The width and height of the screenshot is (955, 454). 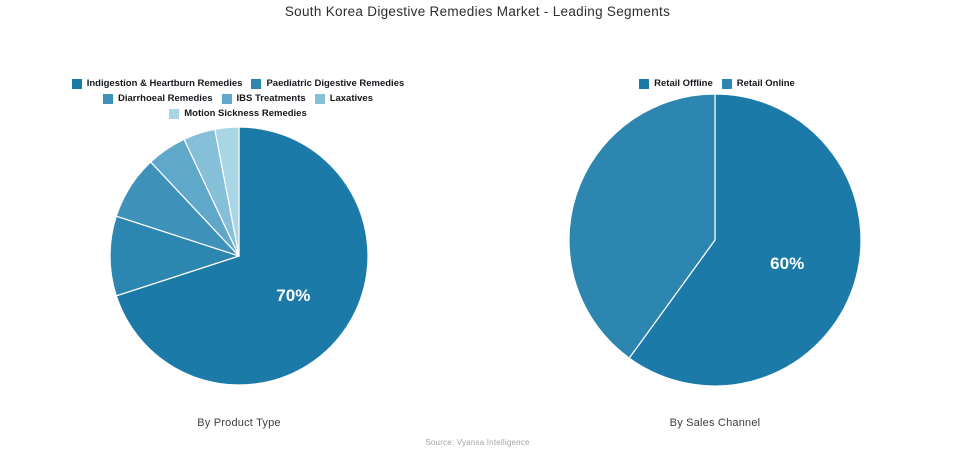 I want to click on legend-label: Diarrhoeal Remedies, so click(x=165, y=98).